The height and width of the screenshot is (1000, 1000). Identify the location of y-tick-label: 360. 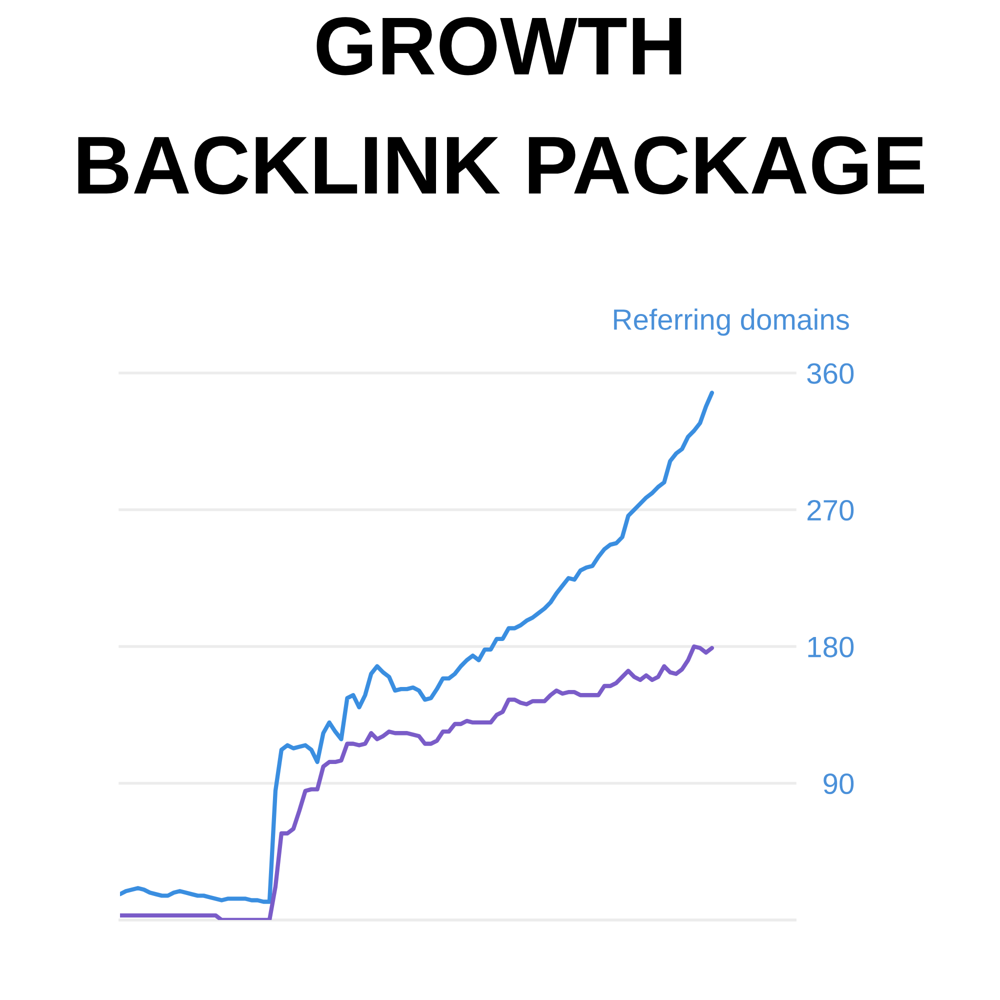
(830, 373).